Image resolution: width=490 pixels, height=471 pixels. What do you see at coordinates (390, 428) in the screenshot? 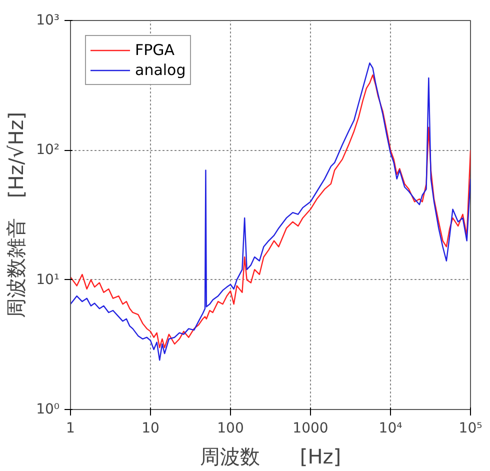
I see `x-tick-label: 10⁴` at bounding box center [390, 428].